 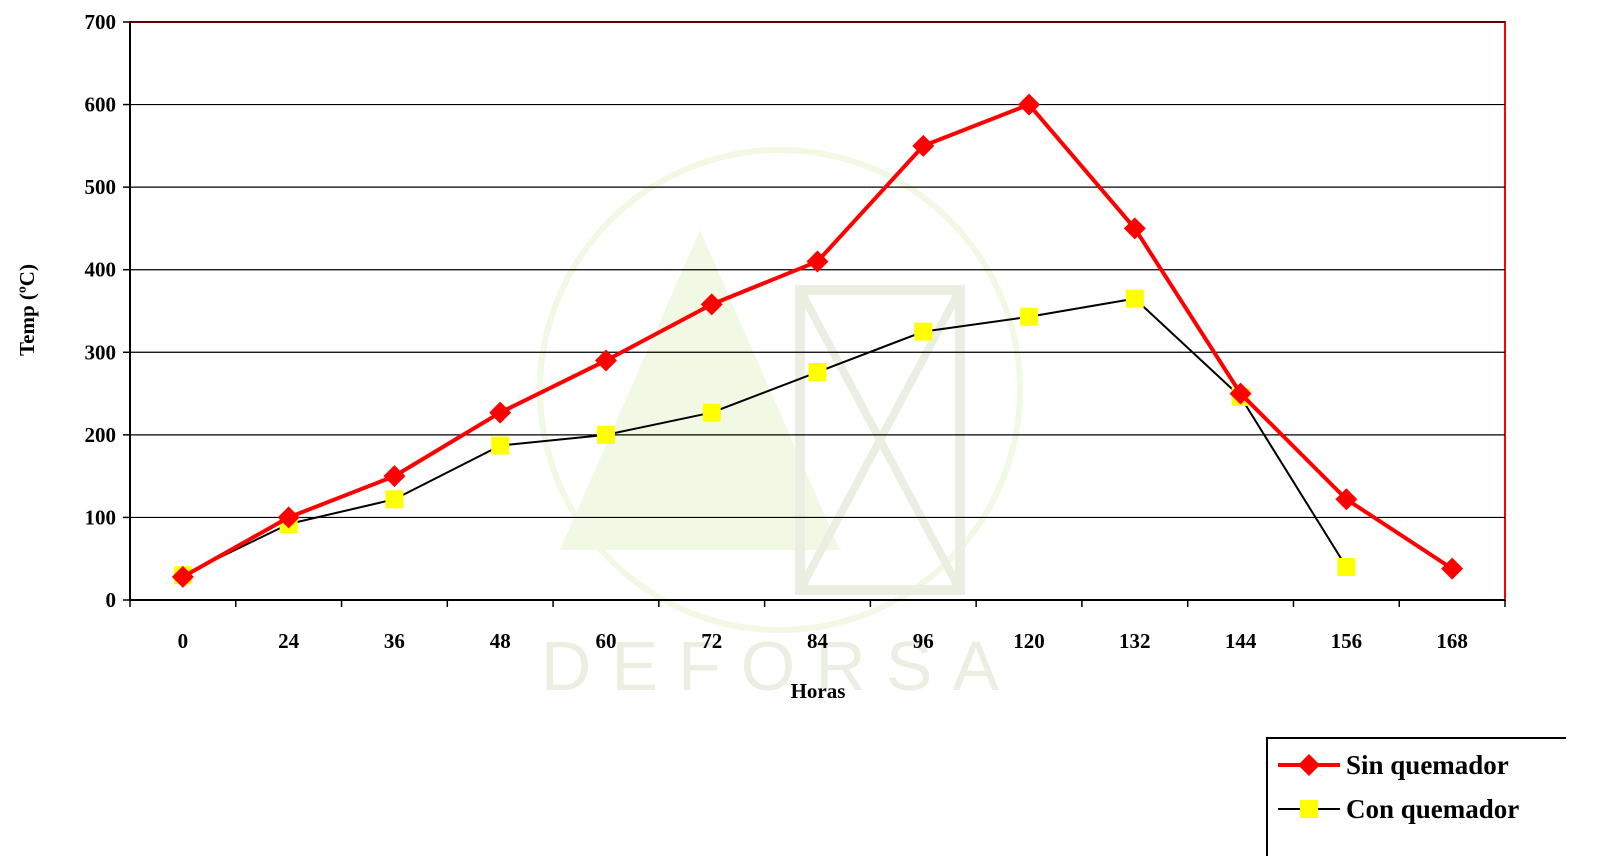 What do you see at coordinates (101, 517) in the screenshot?
I see `y-tick-label: 100` at bounding box center [101, 517].